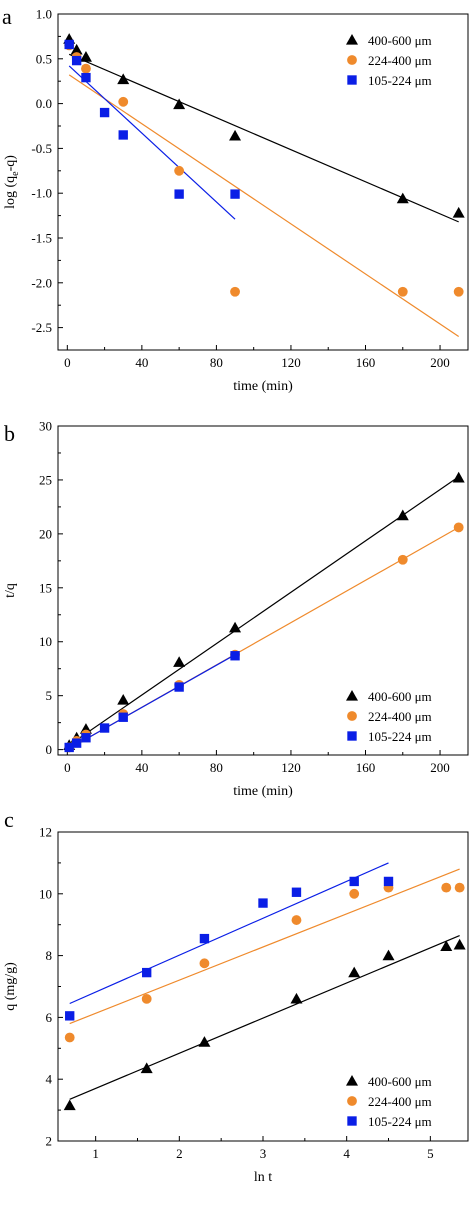  What do you see at coordinates (41, 238) in the screenshot?
I see `y-tick-label: -1.5` at bounding box center [41, 238].